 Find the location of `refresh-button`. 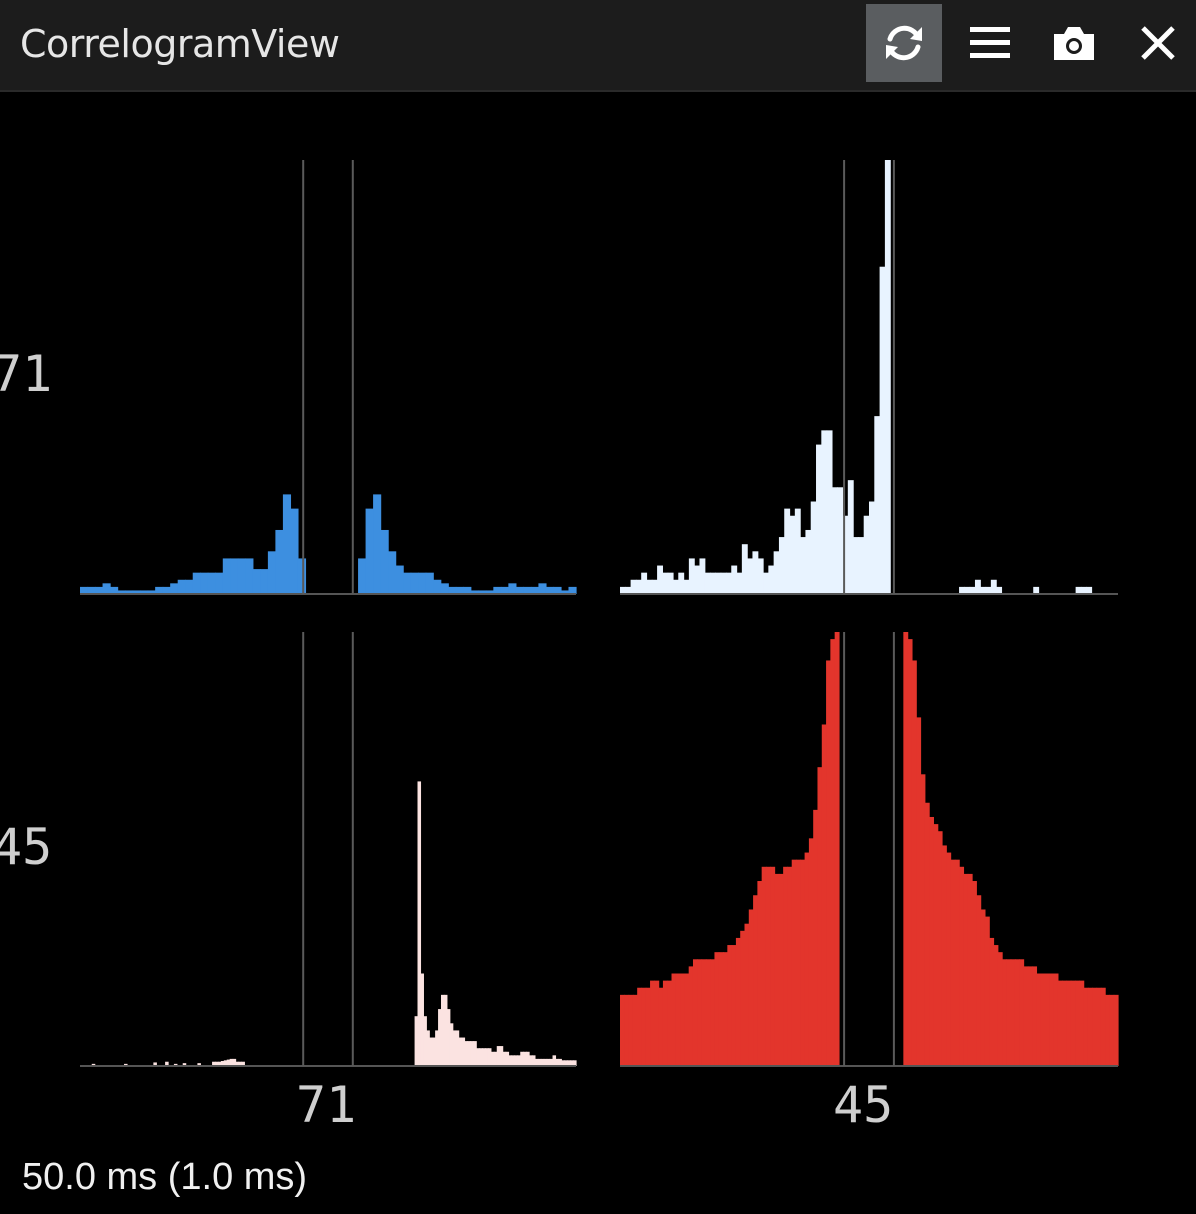

refresh-button is located at coordinates (904, 43).